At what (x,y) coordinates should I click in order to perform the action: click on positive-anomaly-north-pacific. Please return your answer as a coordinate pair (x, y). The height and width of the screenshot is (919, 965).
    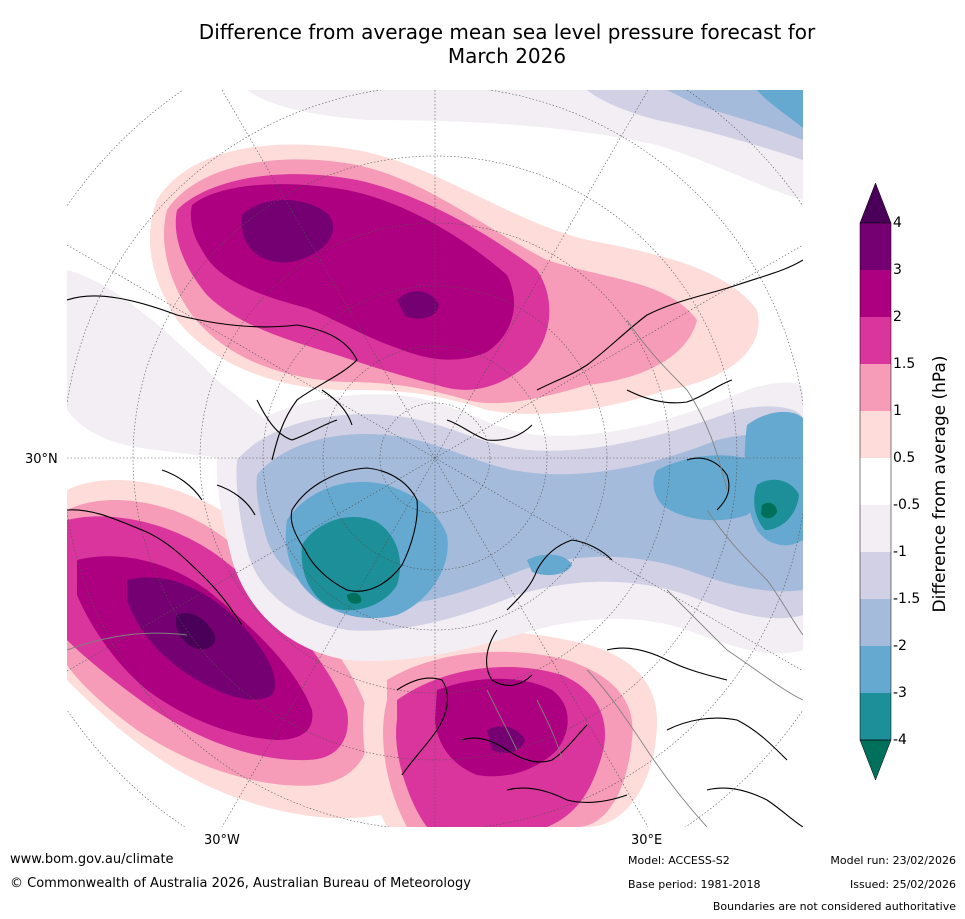
    Looking at the image, I should click on (243, 649).